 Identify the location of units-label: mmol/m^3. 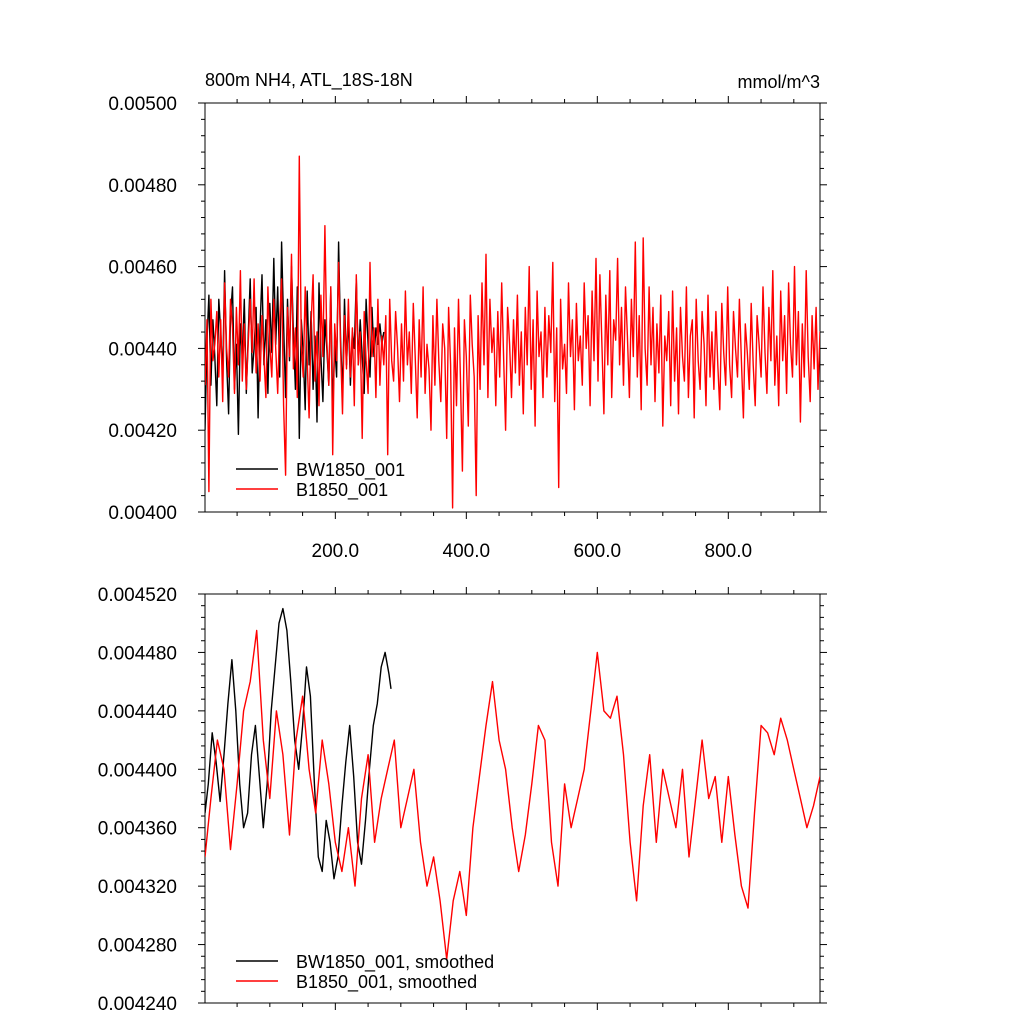
(779, 82).